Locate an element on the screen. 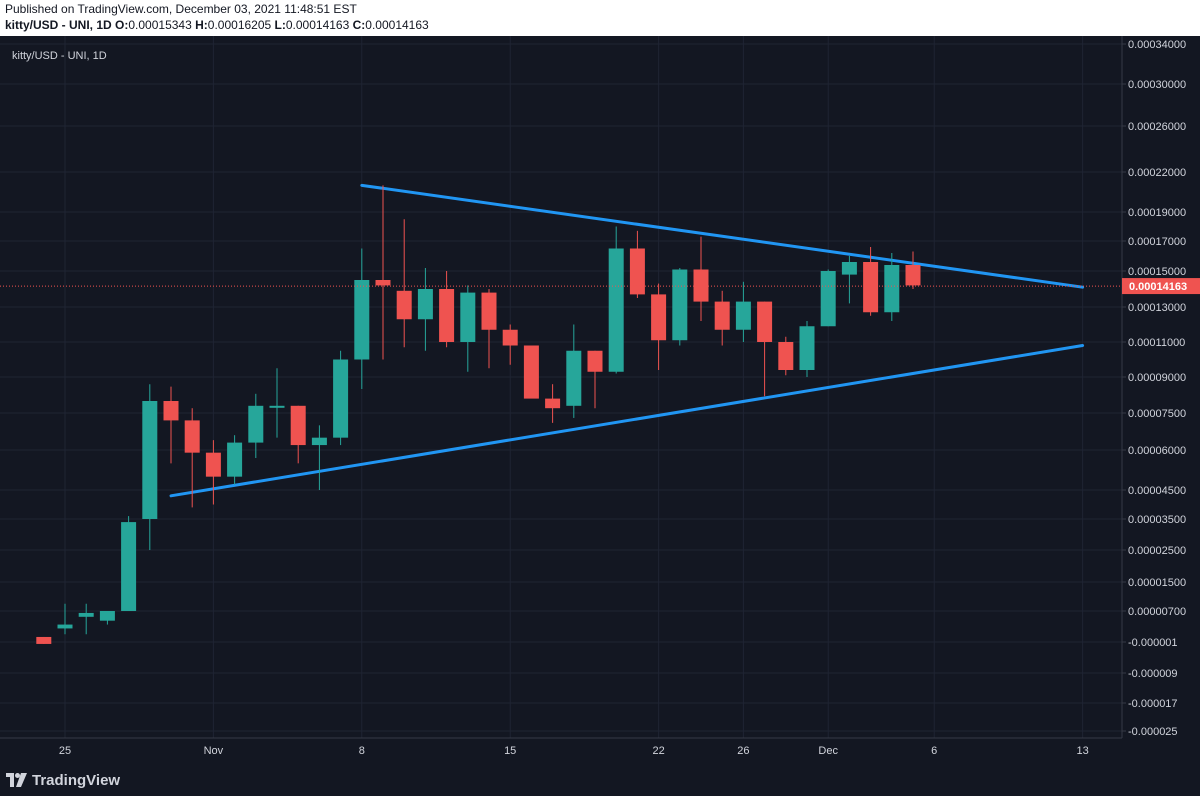 The image size is (1200, 796). price-tick-label: 0.00015000 is located at coordinates (1157, 272).